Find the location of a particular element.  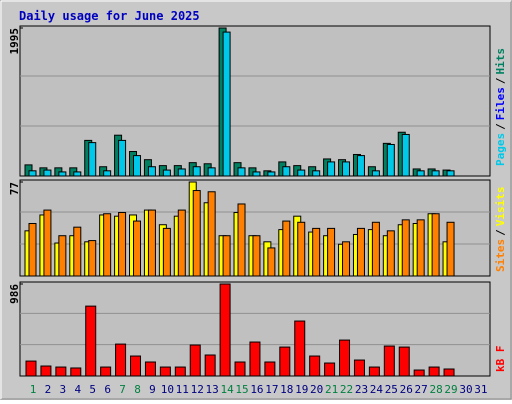

x-tick-label: 25 is located at coordinates (391, 389).